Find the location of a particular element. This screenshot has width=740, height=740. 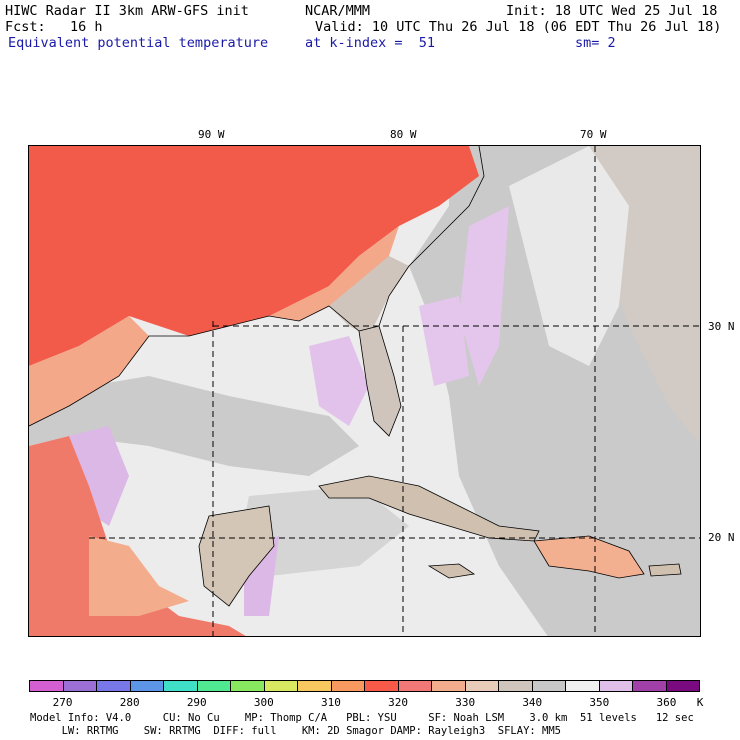

bahamas-purple-patch is located at coordinates (444, 341).